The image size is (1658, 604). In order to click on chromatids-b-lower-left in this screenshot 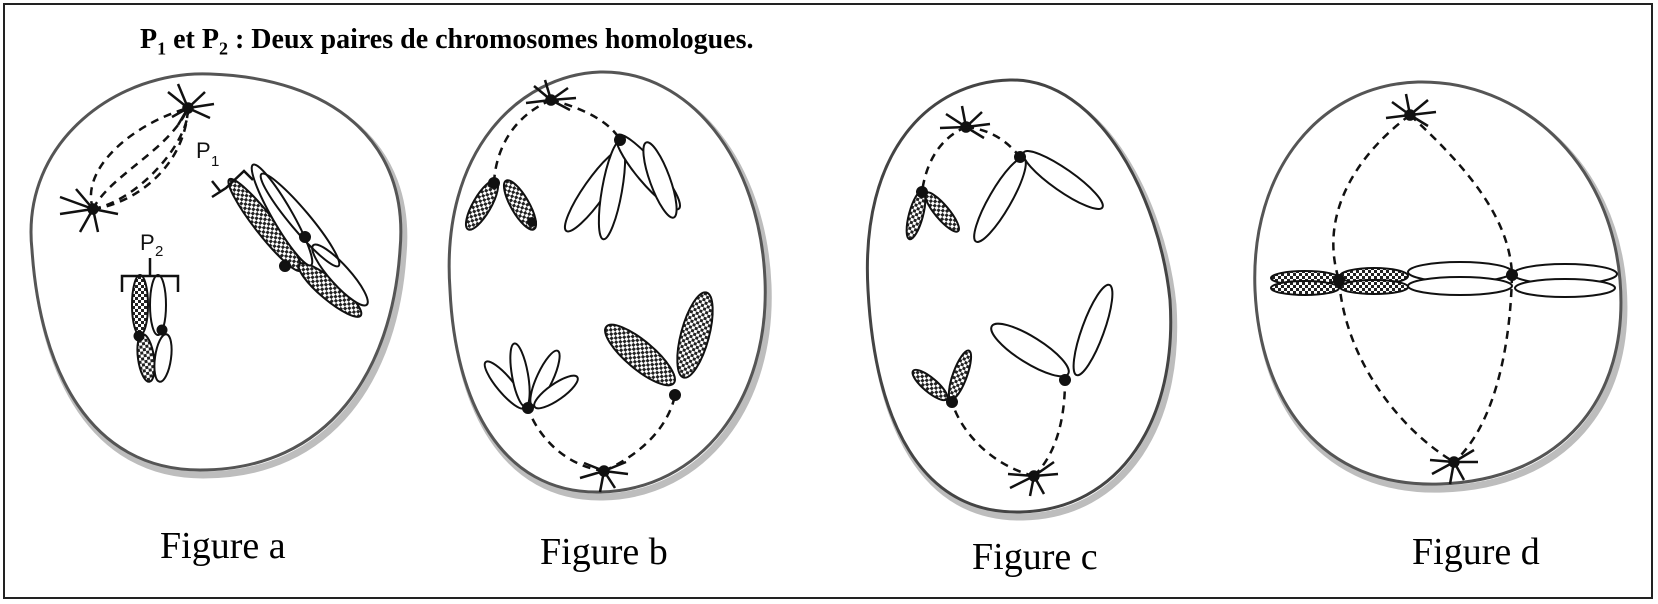, I will do `click(531, 378)`.